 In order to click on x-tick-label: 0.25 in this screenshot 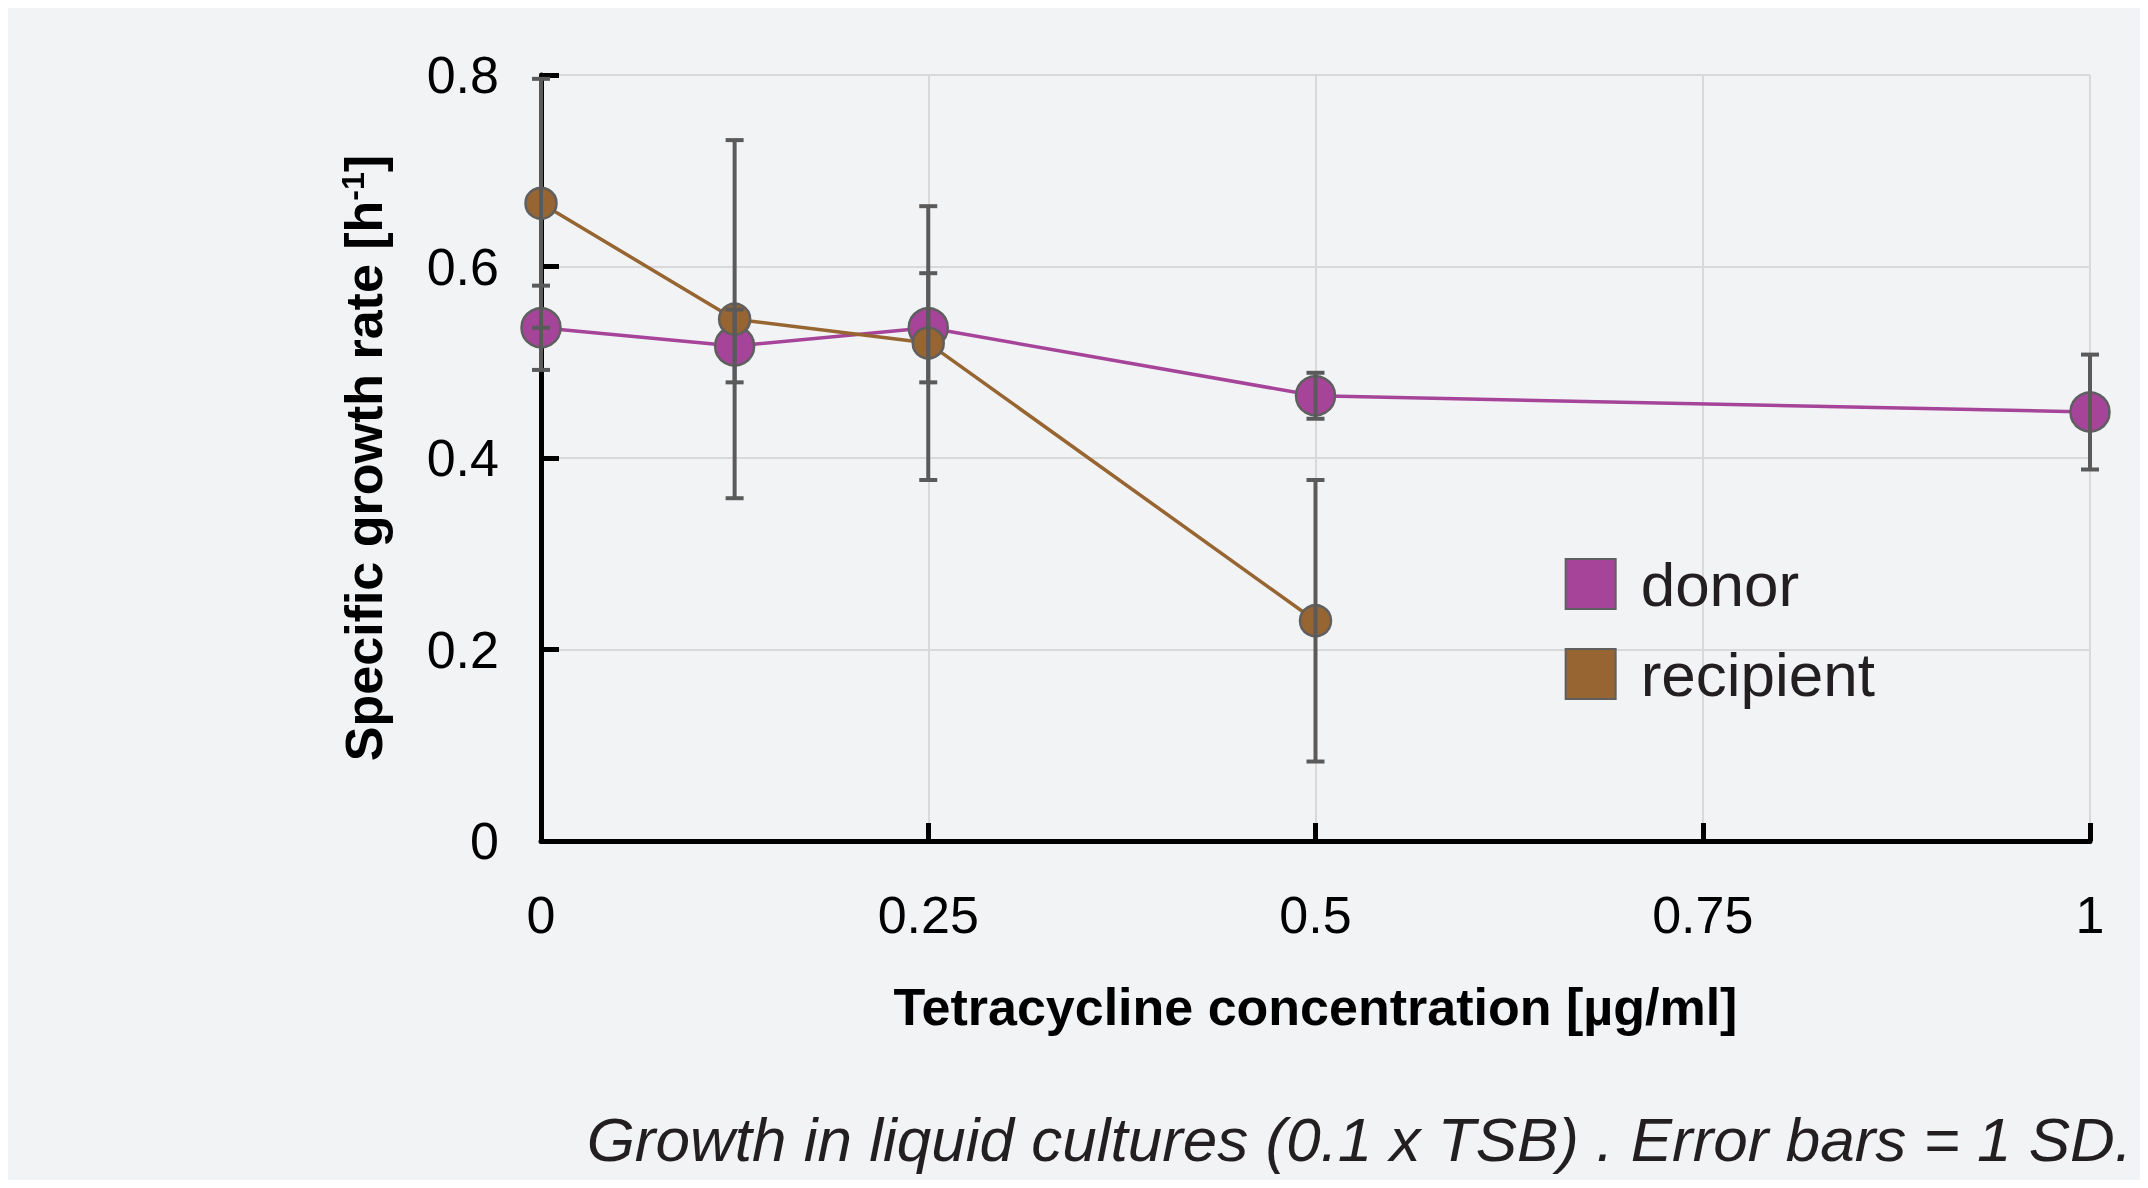, I will do `click(928, 915)`.